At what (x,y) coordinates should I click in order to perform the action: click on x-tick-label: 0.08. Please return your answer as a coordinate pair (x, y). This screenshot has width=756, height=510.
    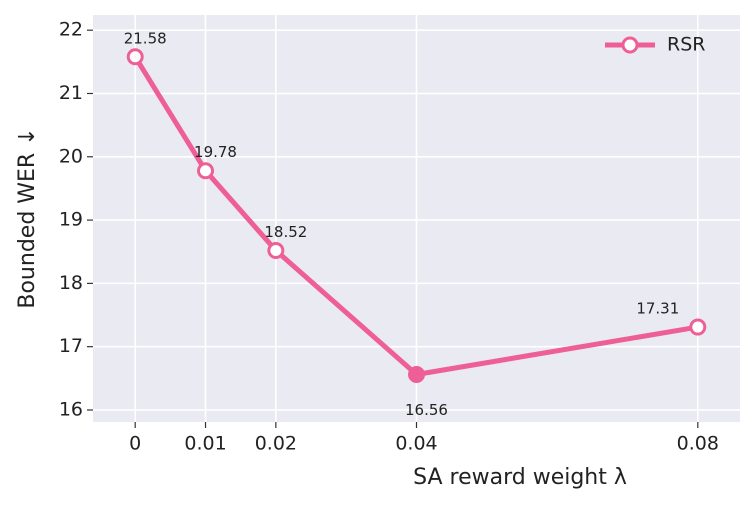
    Looking at the image, I should click on (698, 444).